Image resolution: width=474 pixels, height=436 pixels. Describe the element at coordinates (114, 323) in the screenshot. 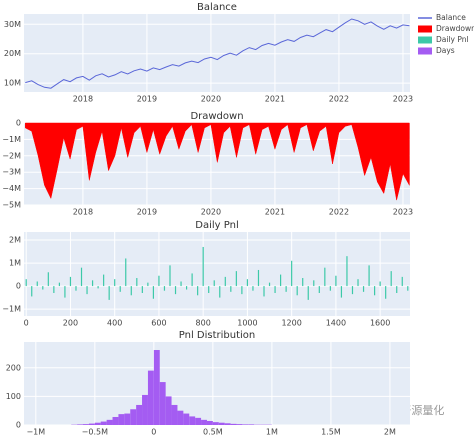

I see `x-tick-label: 400` at that location.